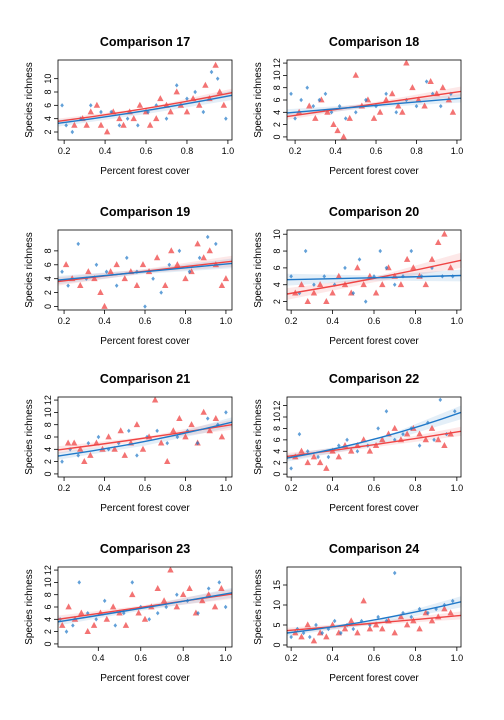  I want to click on panel-title: Comparison 18, so click(374, 42).